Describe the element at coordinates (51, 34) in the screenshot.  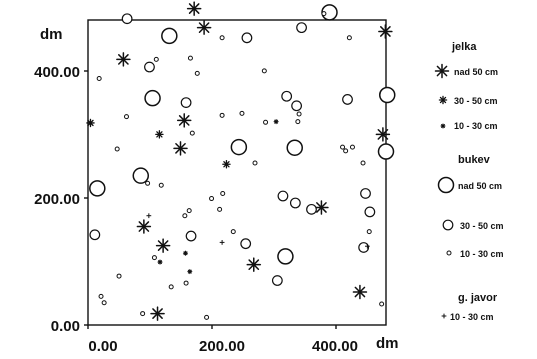
I see `y-axis-unit: dm` at that location.